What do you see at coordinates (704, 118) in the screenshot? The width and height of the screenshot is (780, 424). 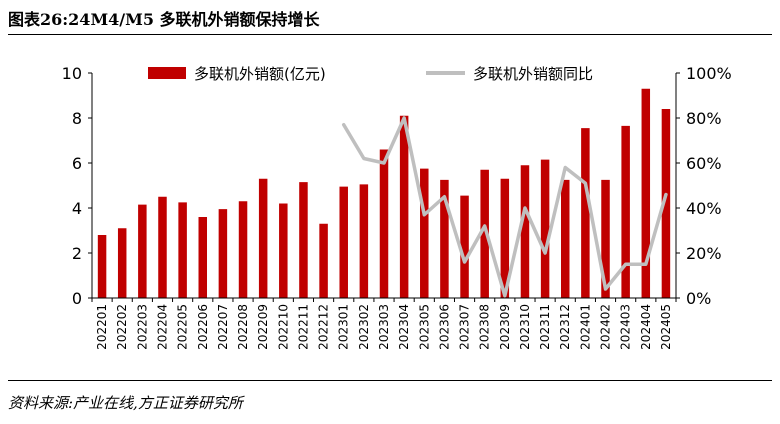 I see `y-right-tick-label: 80%` at bounding box center [704, 118].